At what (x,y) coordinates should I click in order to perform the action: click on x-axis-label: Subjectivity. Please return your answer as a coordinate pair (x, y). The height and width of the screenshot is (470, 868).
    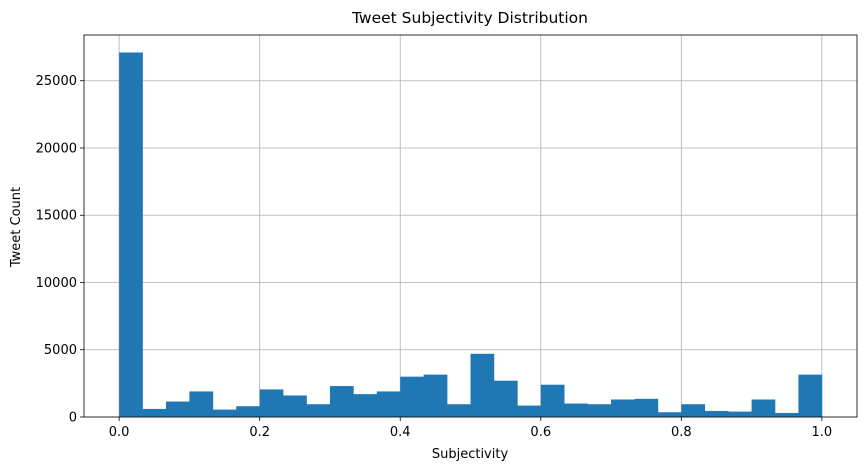
    Looking at the image, I should click on (470, 454).